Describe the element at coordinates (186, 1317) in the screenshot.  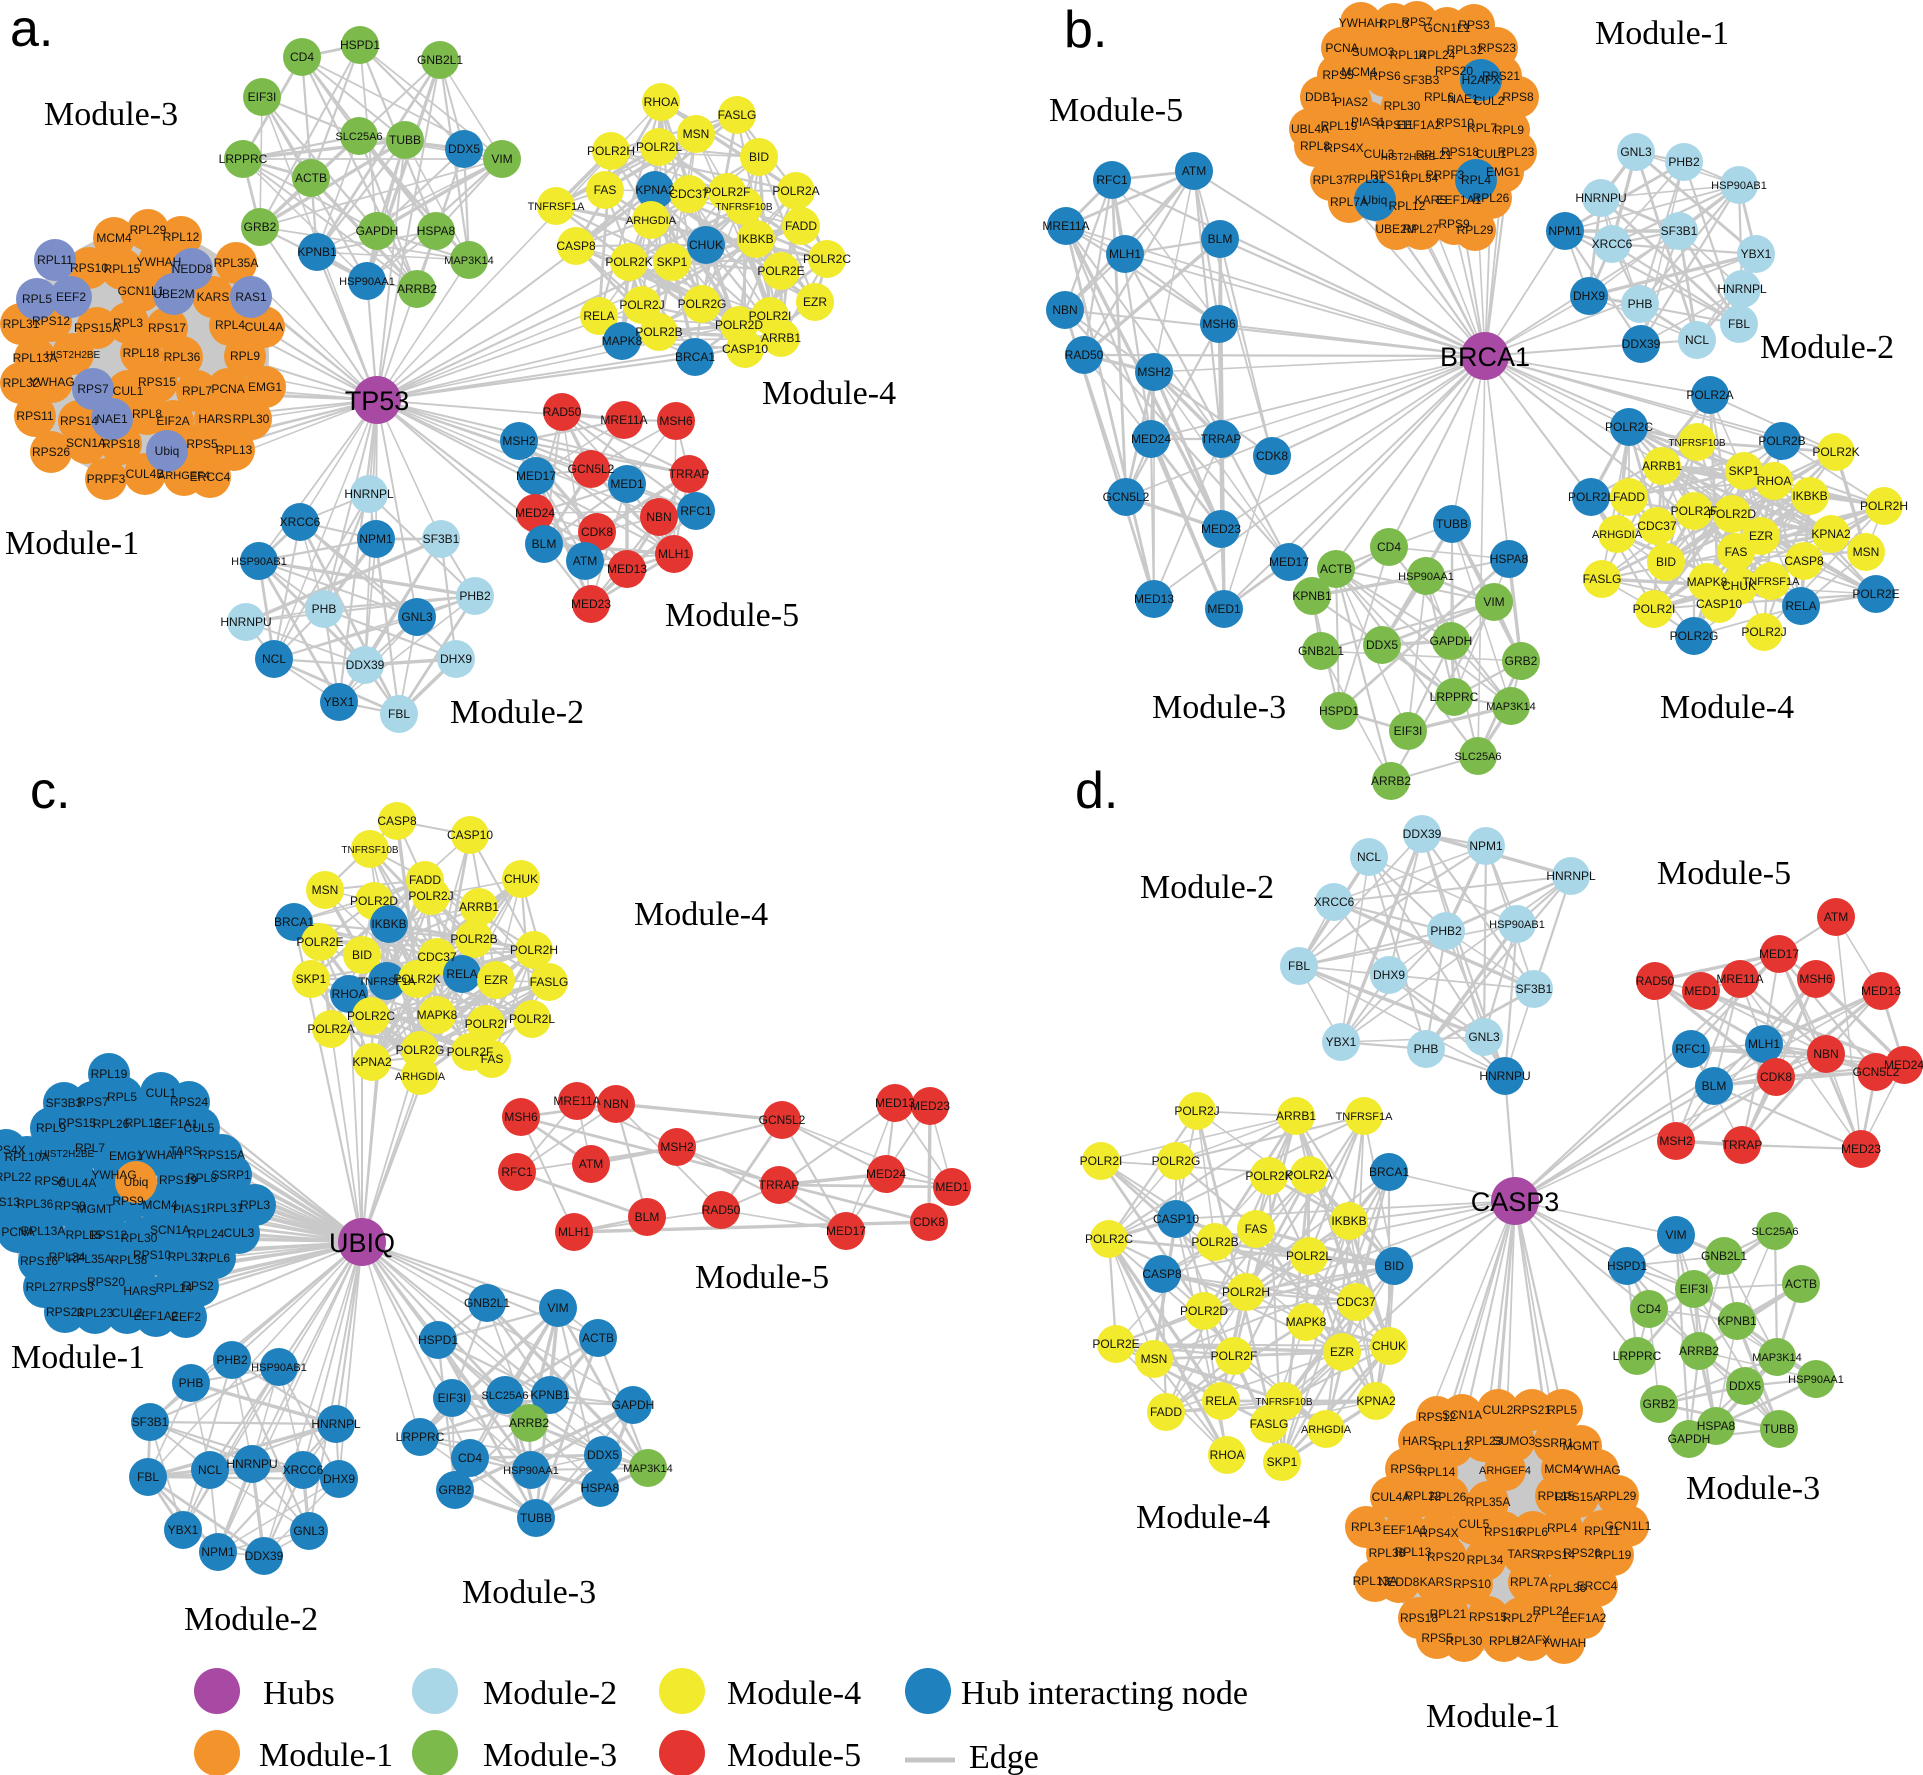
I see `svg-text: EEF2` at that location.